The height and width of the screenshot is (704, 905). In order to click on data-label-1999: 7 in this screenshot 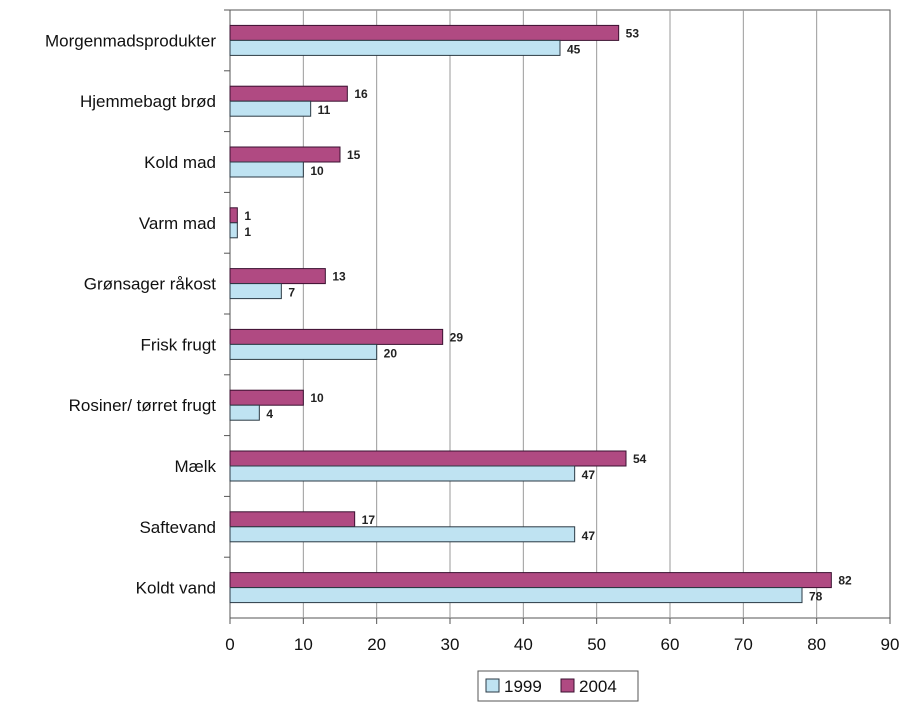, I will do `click(291, 293)`.